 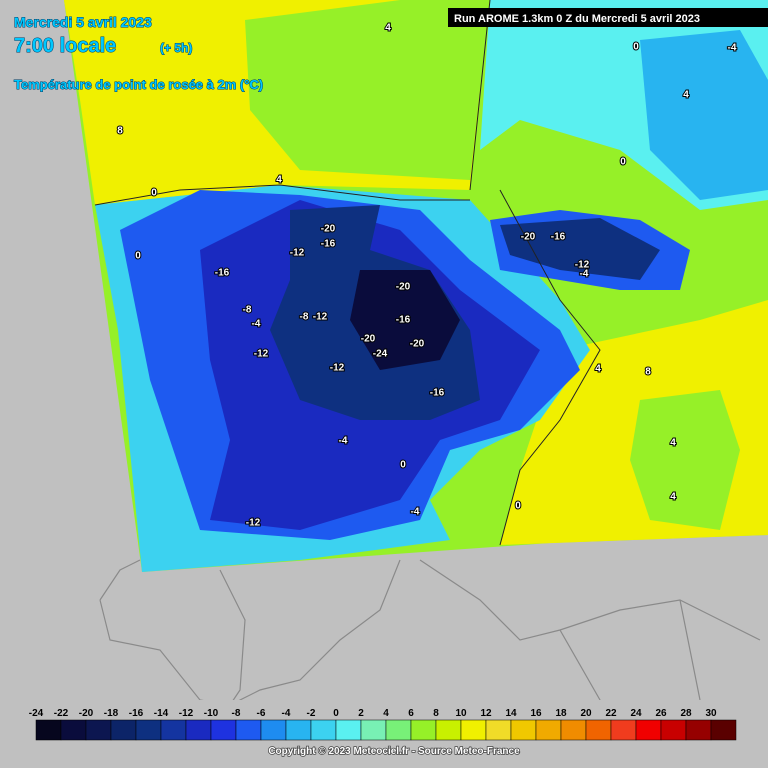 I want to click on colorbar-tick: -4, so click(x=286, y=713).